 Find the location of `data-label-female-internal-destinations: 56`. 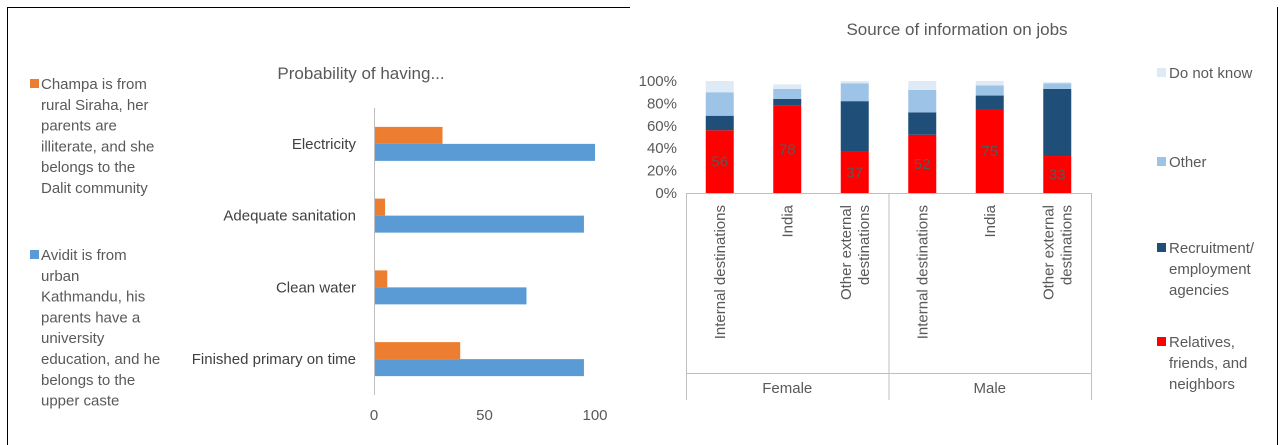

data-label-female-internal-destinations: 56 is located at coordinates (719, 162).